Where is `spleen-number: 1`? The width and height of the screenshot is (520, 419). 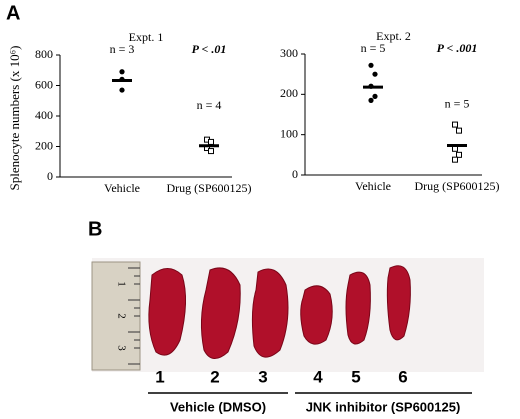 spleen-number: 1 is located at coordinates (159, 376).